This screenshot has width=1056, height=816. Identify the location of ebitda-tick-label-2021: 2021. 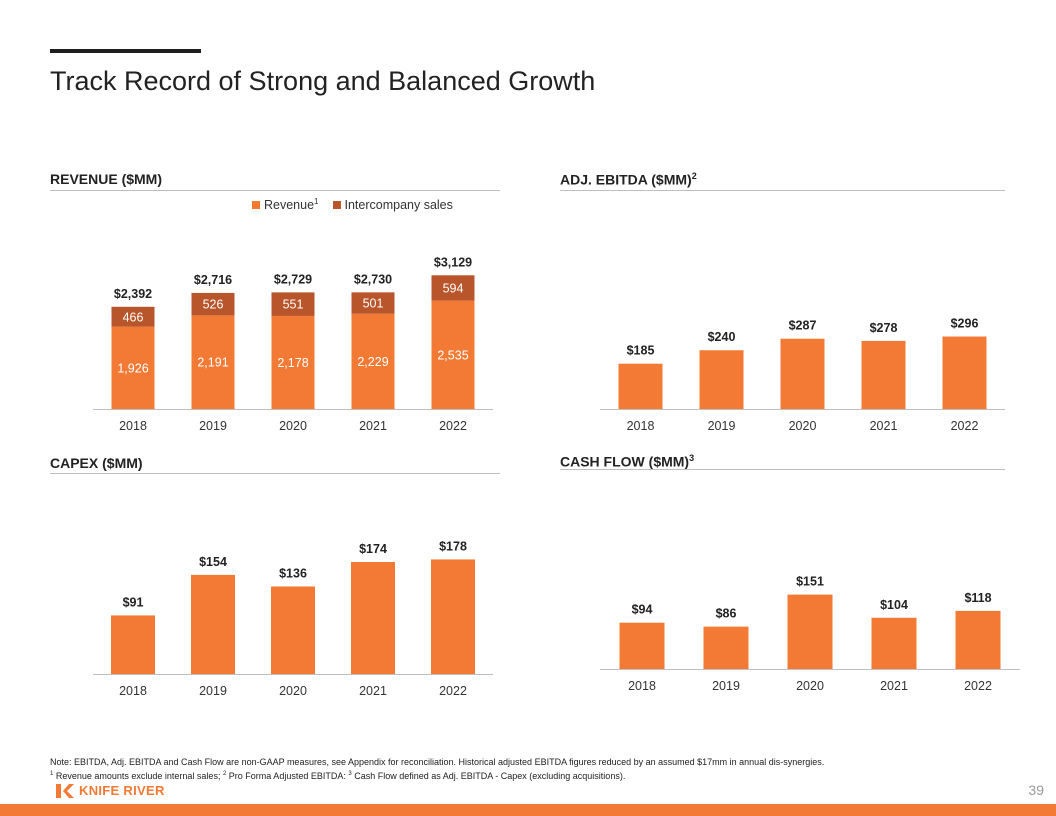
(884, 426).